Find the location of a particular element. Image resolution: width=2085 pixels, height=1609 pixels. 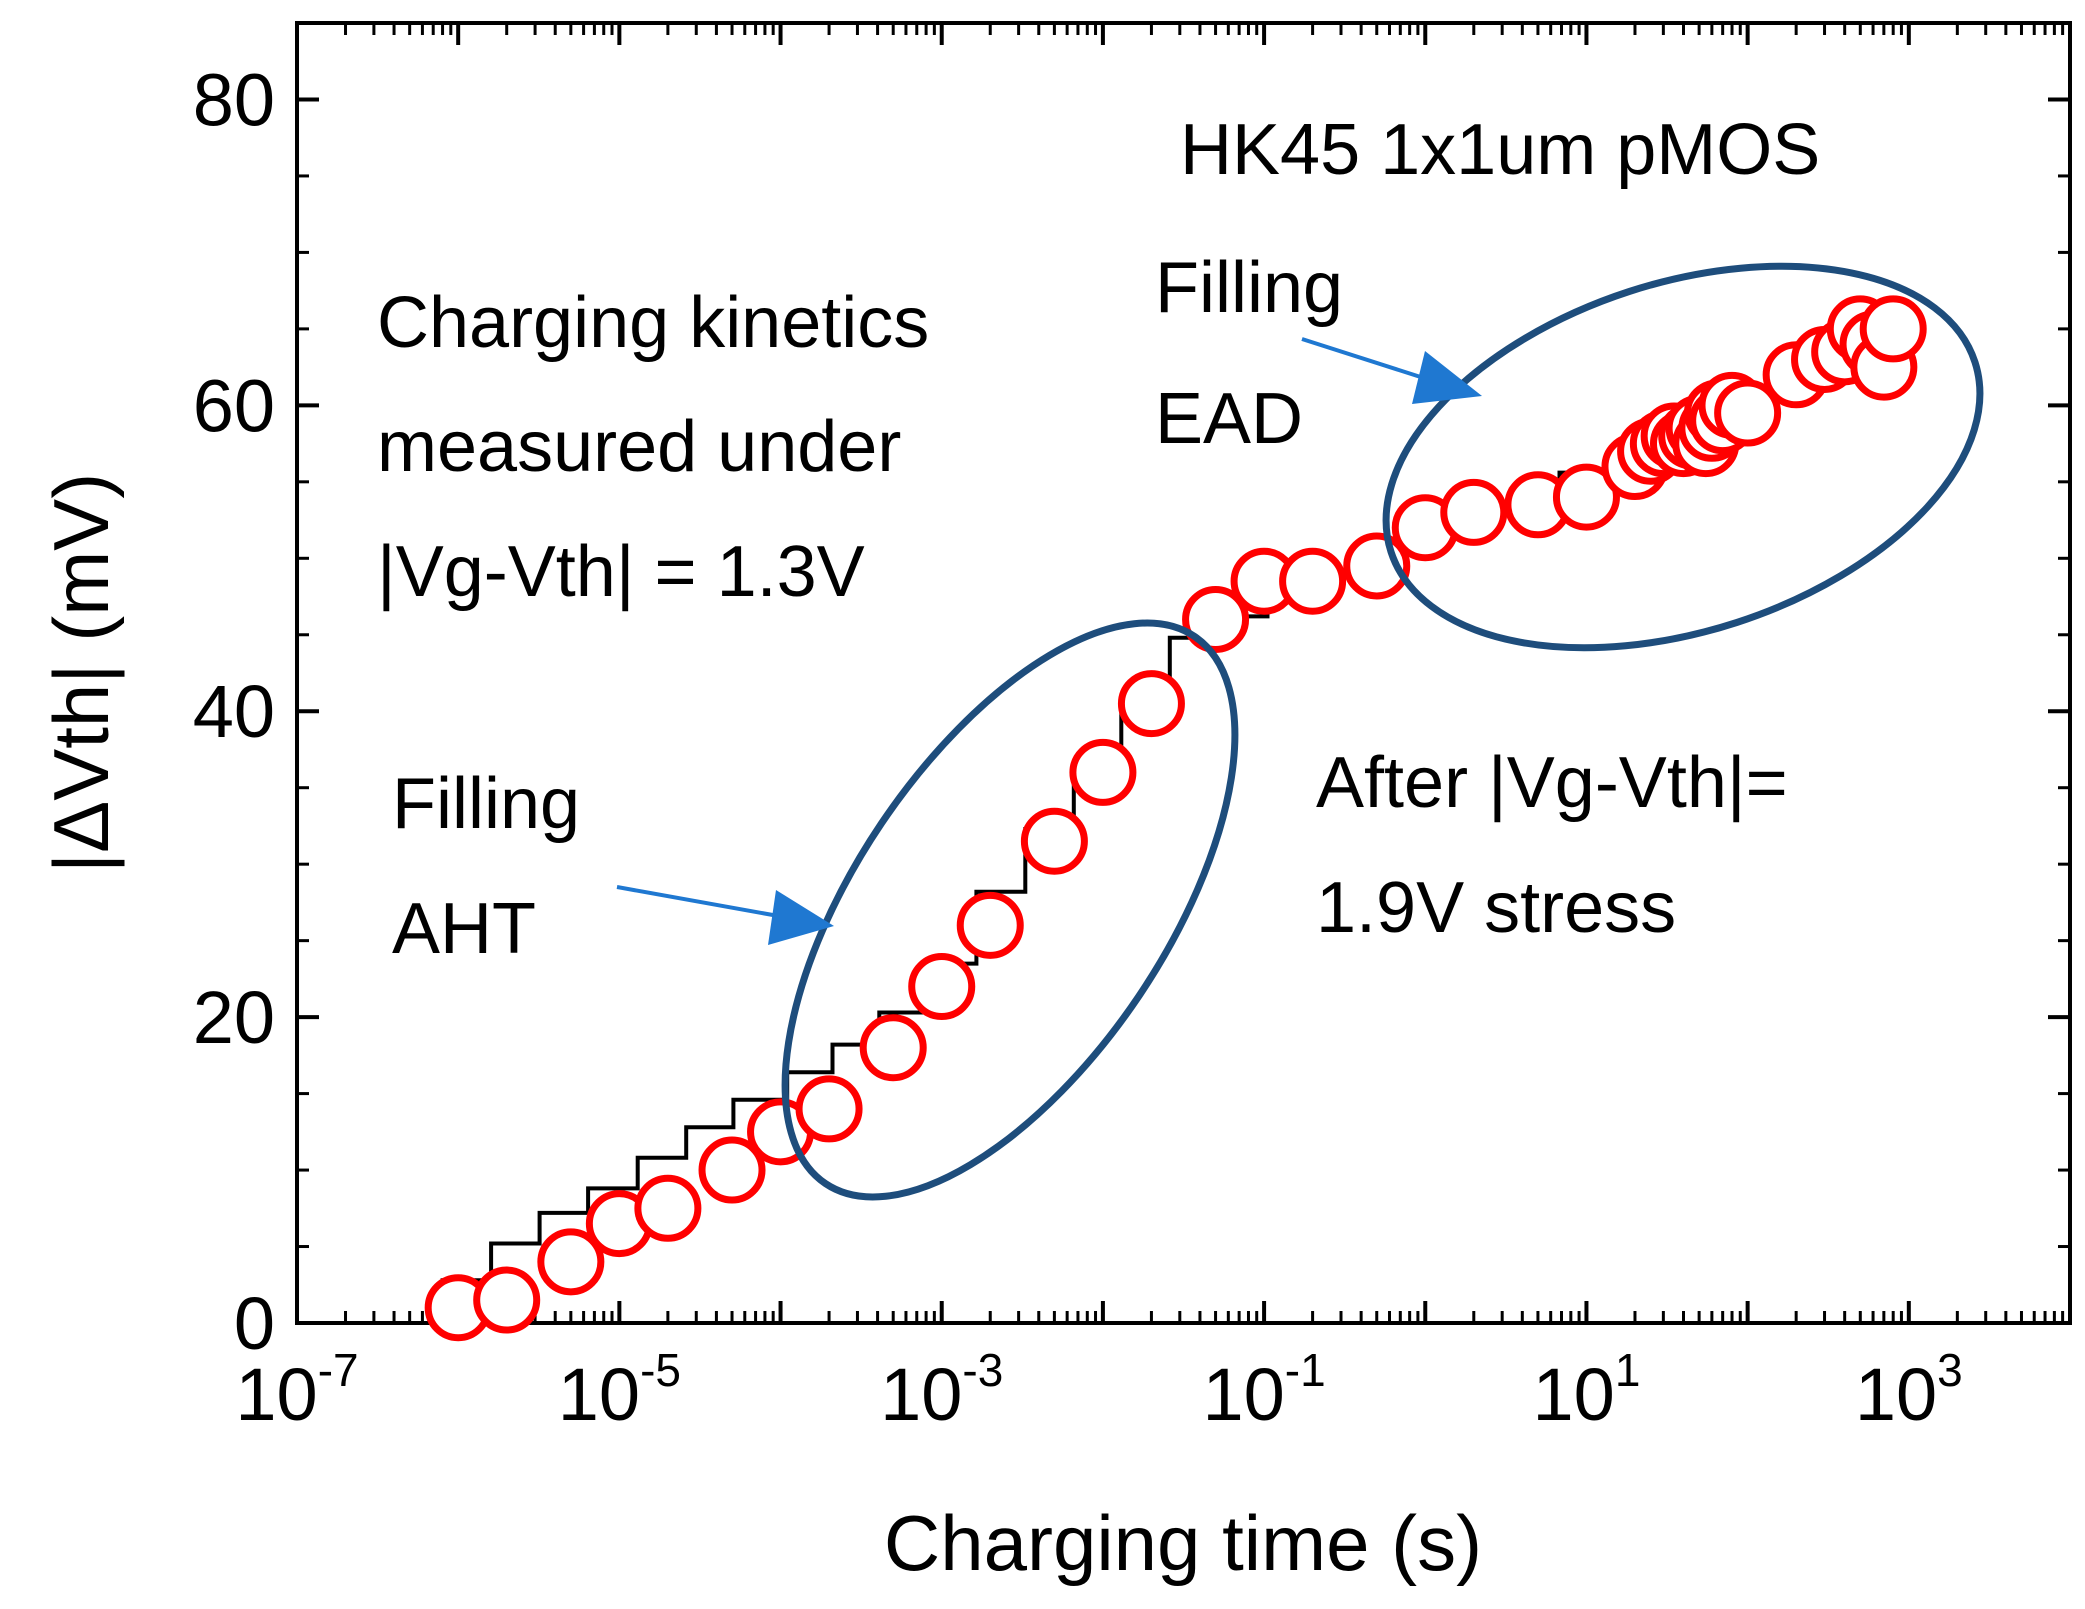

y-axis-title: |ΔVth| (mV) is located at coordinates (81, 673).